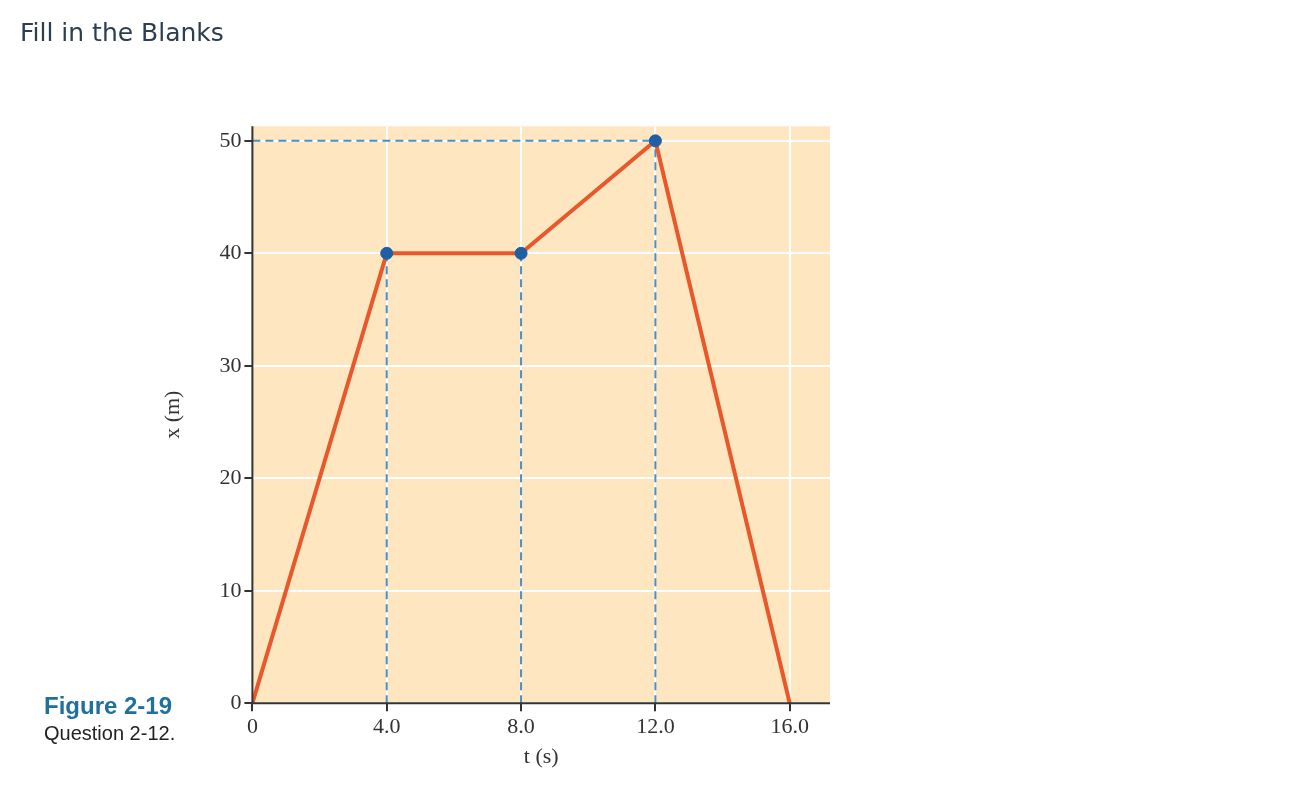 The width and height of the screenshot is (1298, 798). What do you see at coordinates (521, 726) in the screenshot?
I see `x-tick-label: 8.0` at bounding box center [521, 726].